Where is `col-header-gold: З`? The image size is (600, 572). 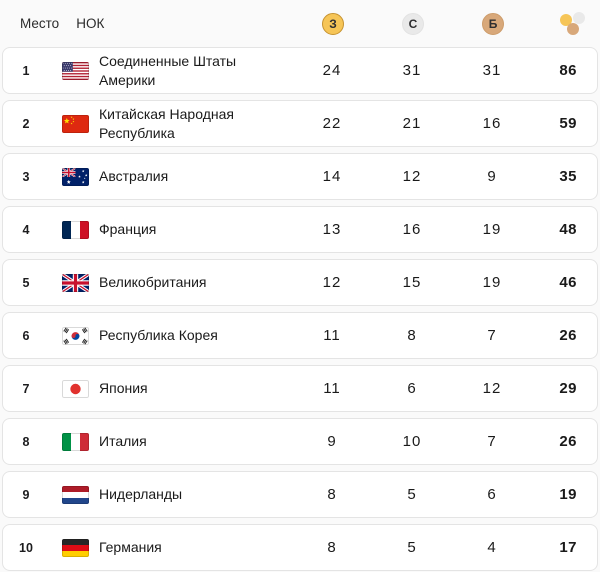 col-header-gold: З is located at coordinates (333, 23).